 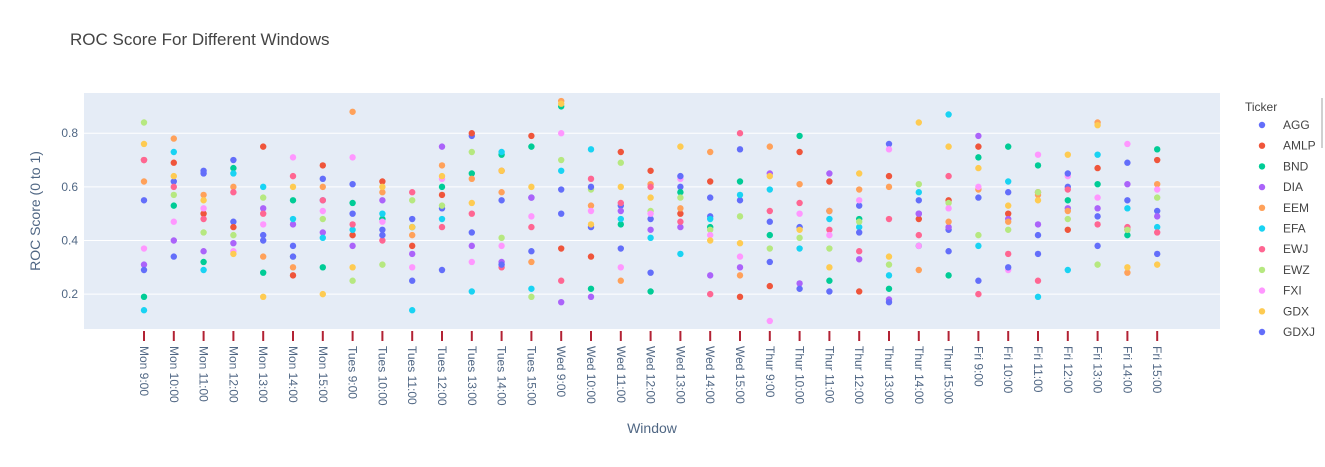 I want to click on x-tick-label: Thur 13:00, so click(x=889, y=375).